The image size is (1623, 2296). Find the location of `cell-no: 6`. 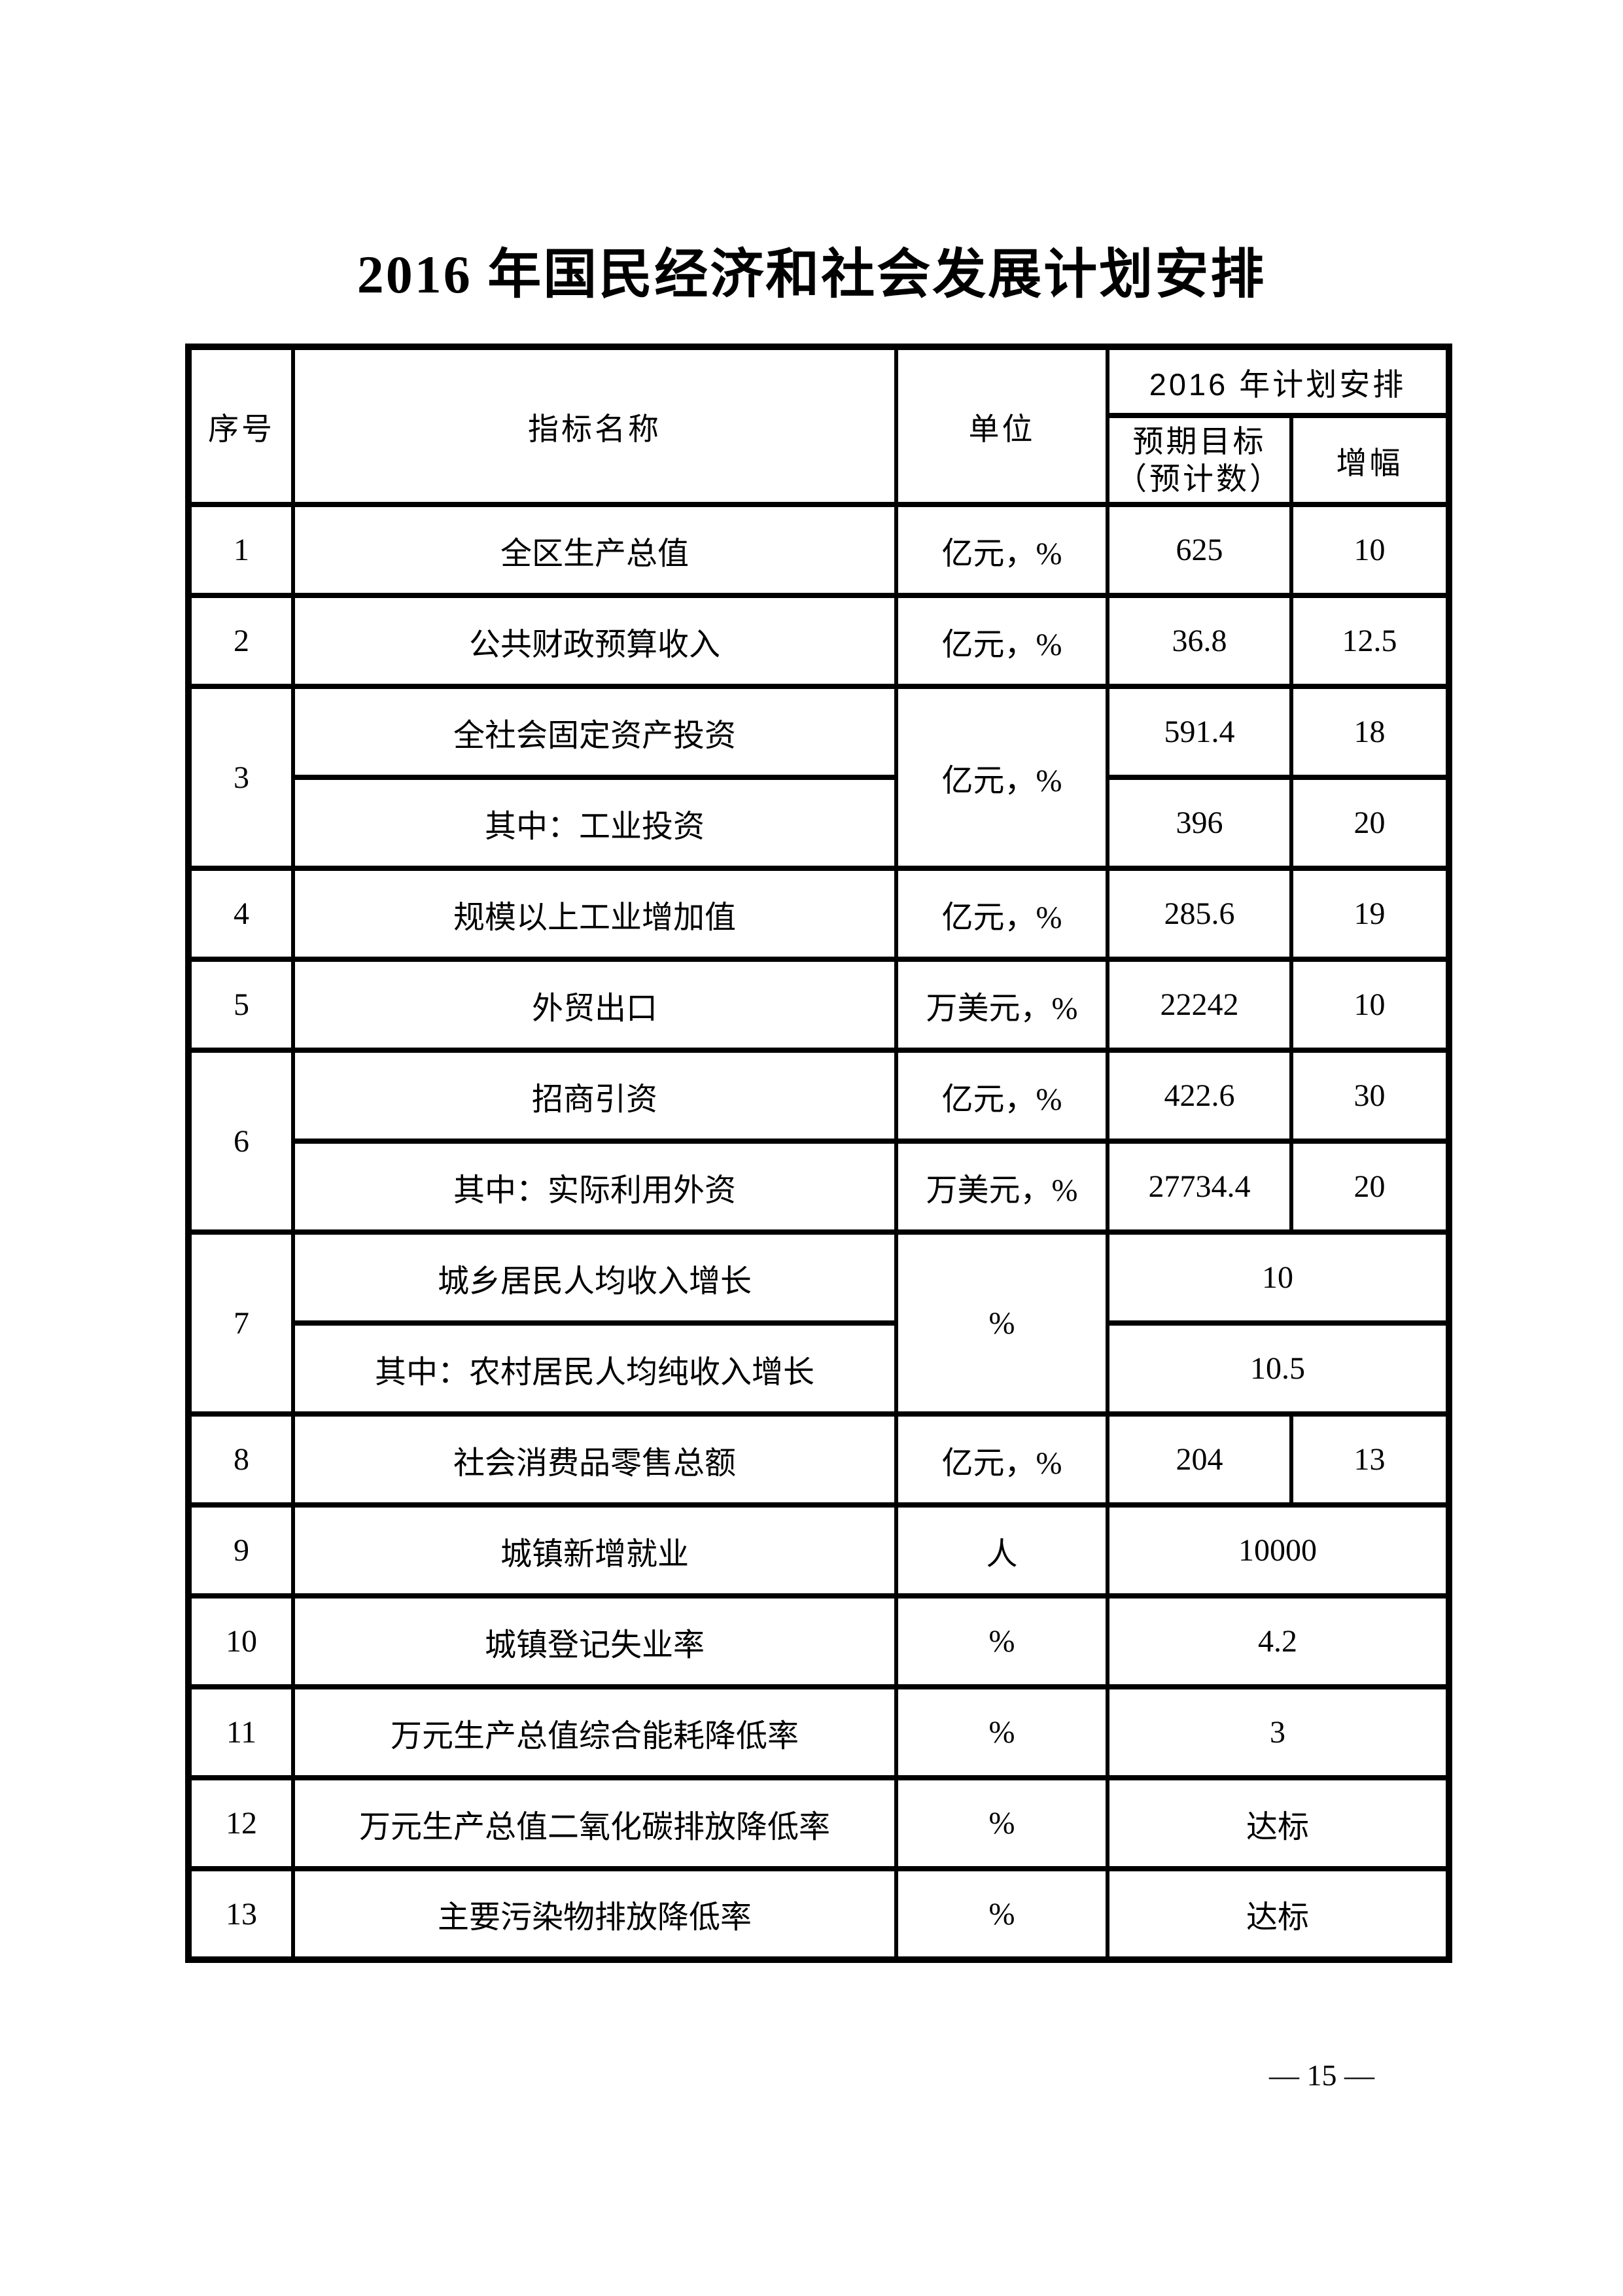

cell-no: 6 is located at coordinates (241, 1141).